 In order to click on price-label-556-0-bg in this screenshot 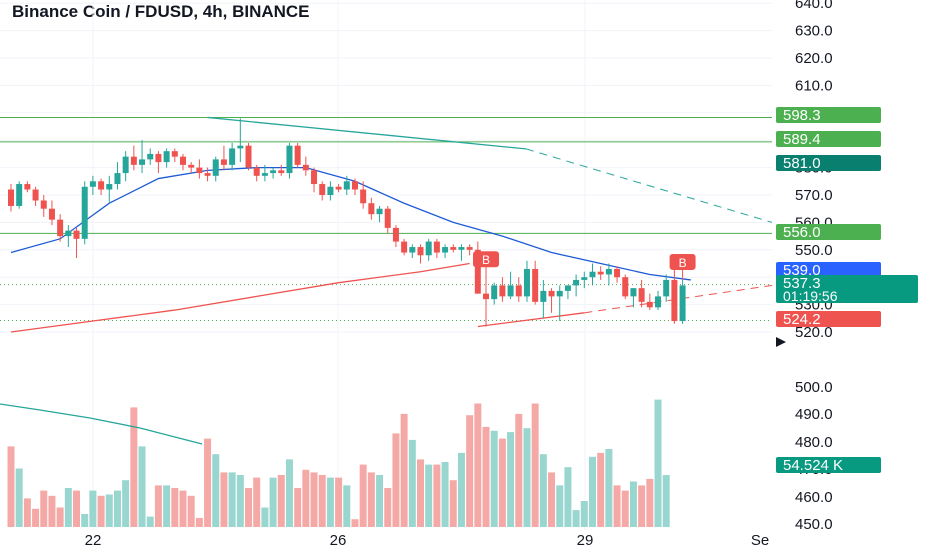, I will do `click(828, 232)`.